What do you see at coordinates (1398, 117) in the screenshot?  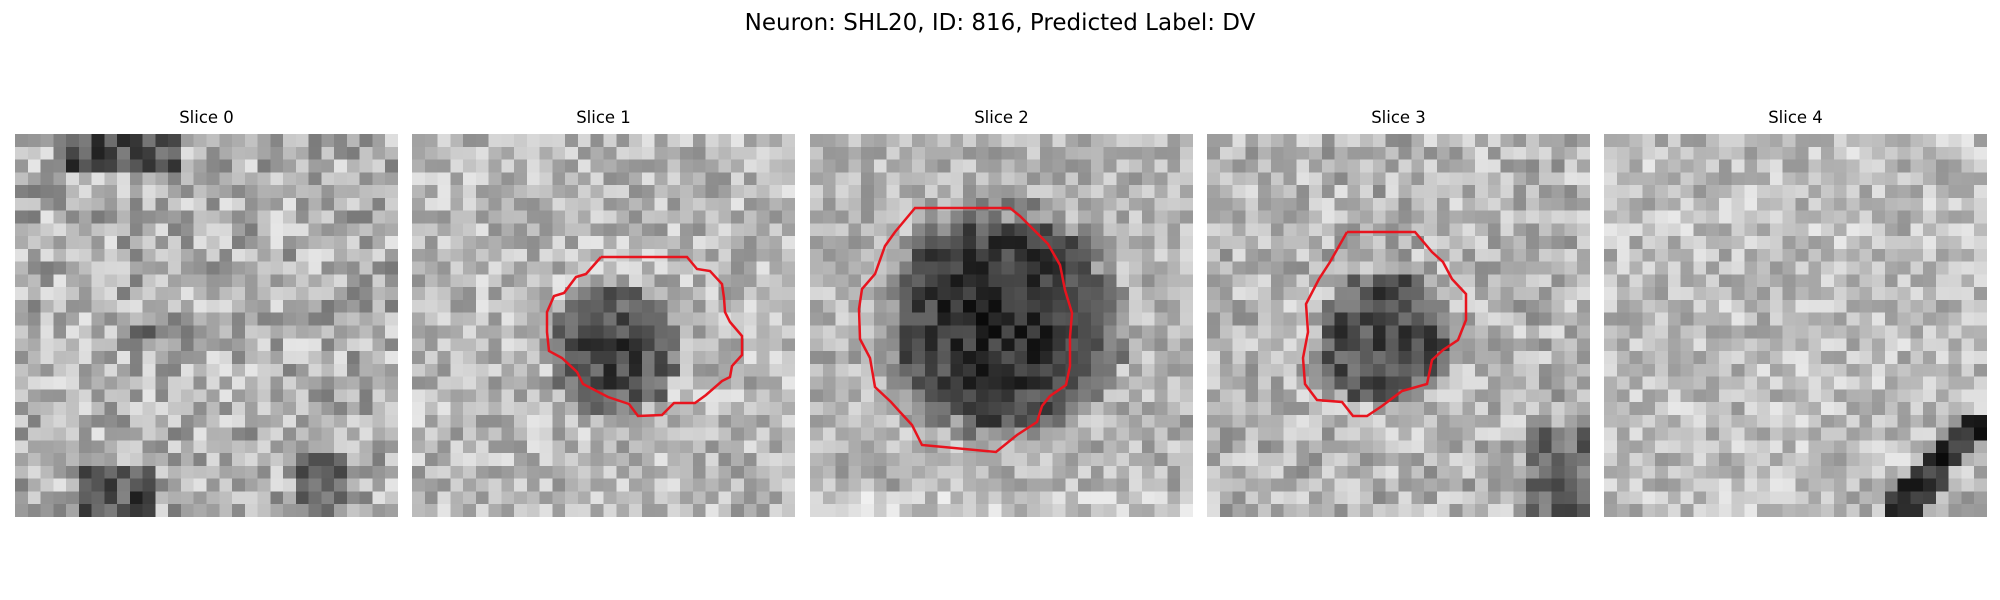 I see `slice-title: Slice 3` at bounding box center [1398, 117].